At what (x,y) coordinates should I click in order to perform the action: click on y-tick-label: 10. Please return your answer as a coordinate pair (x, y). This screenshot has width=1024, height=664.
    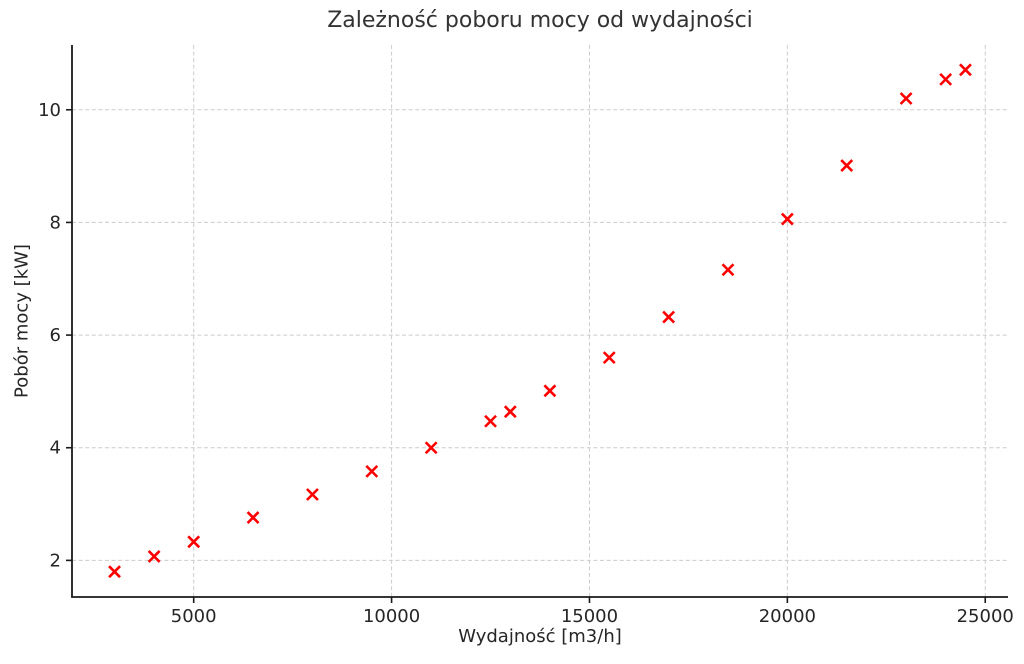
    Looking at the image, I should click on (49, 110).